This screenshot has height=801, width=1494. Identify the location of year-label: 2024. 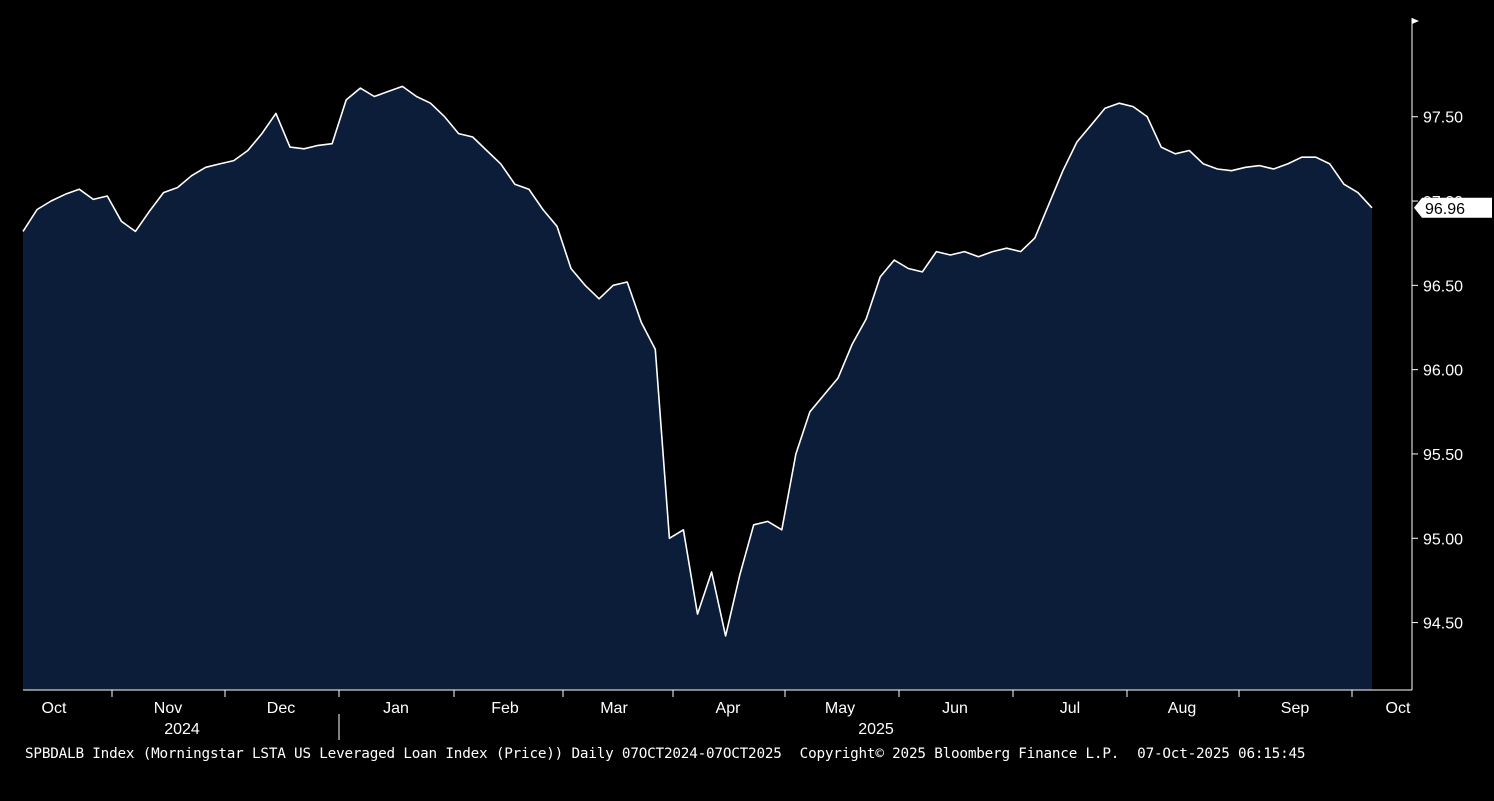
(182, 729).